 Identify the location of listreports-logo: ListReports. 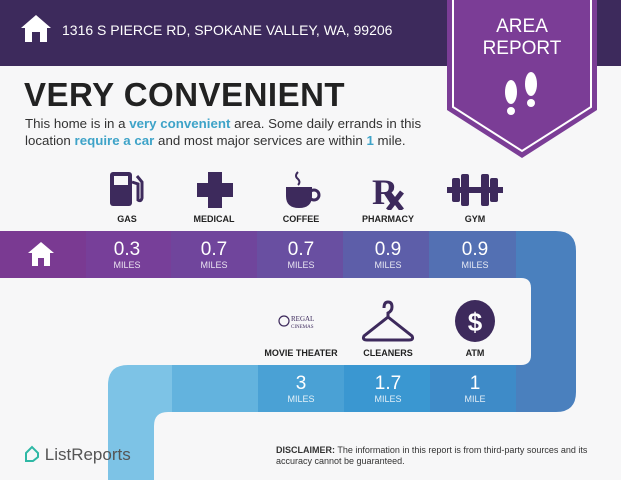
(77, 455).